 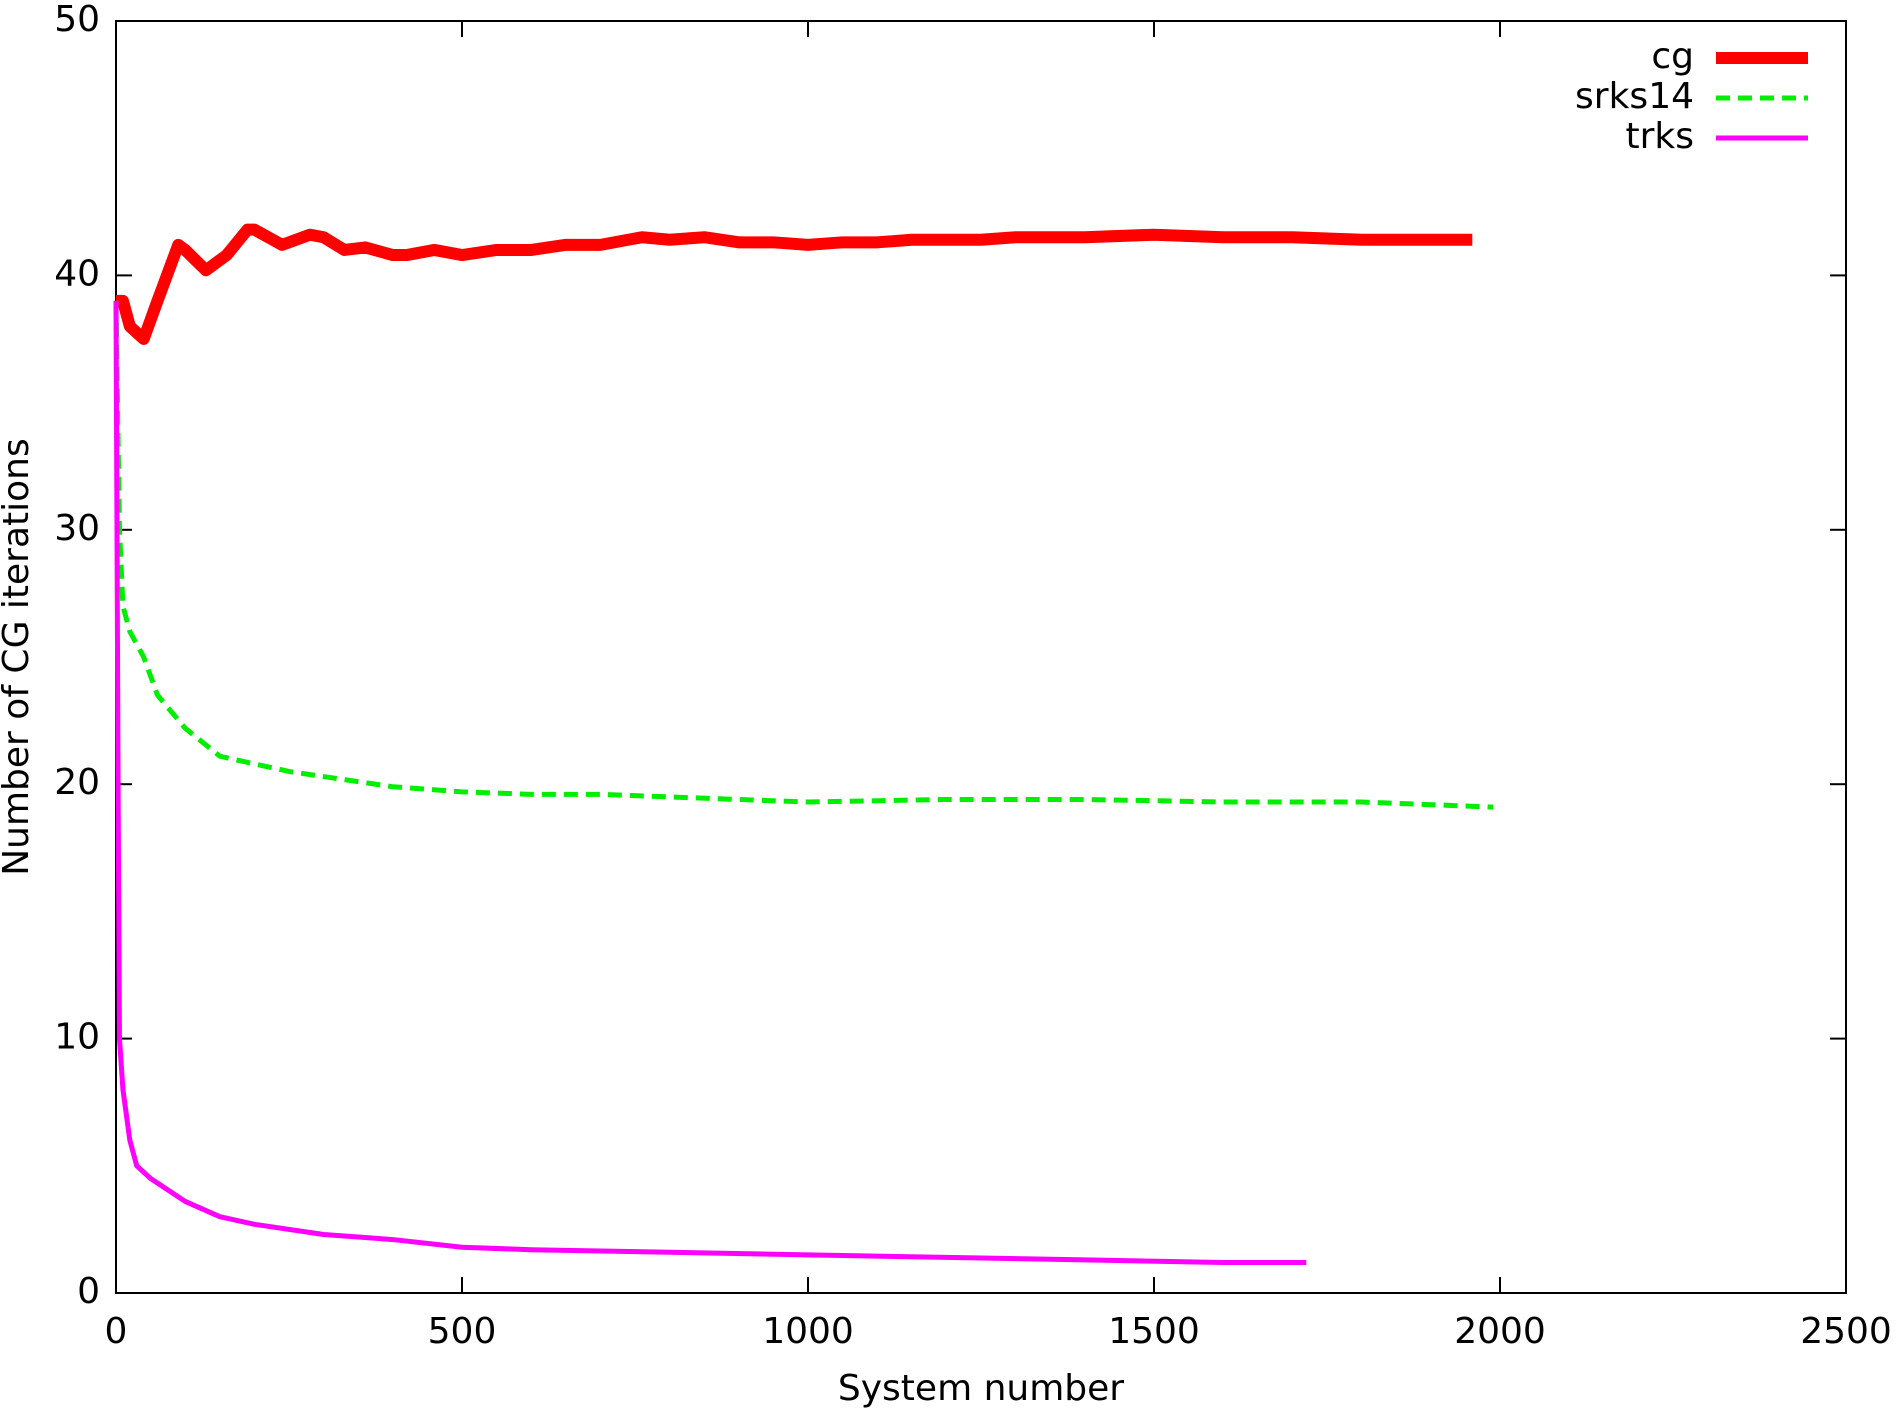 I want to click on legend-label: srks14, so click(x=1634, y=96).